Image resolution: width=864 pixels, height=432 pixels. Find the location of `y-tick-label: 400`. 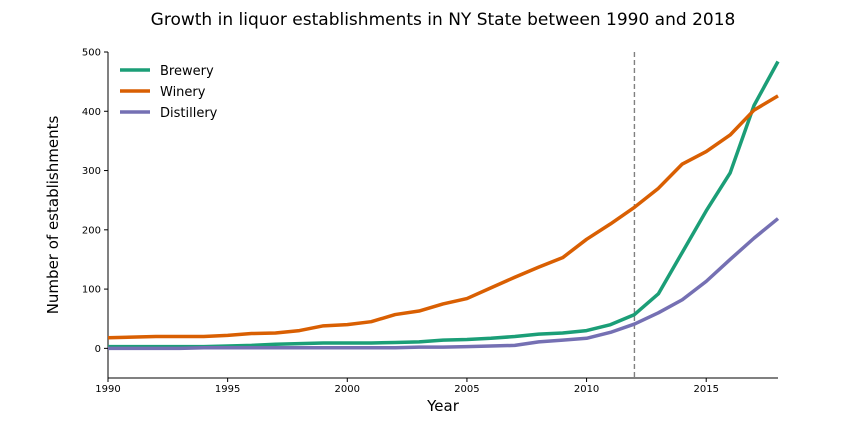

y-tick-label: 400 is located at coordinates (91, 112).